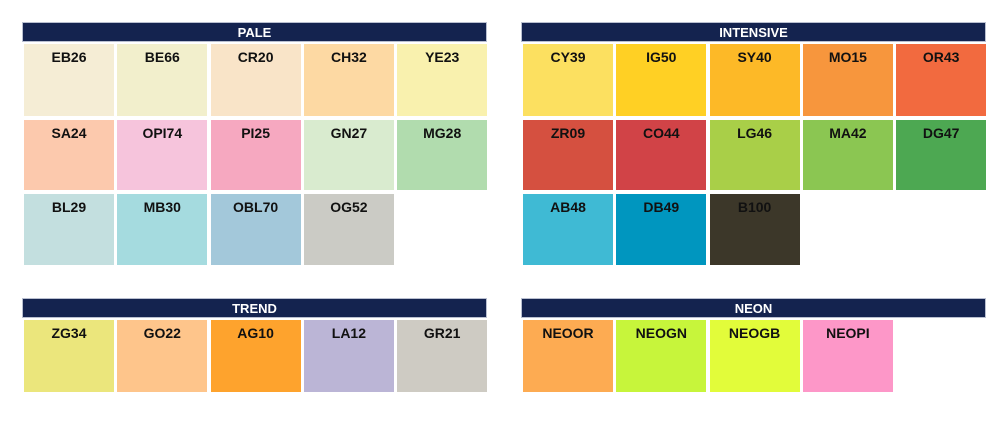 This screenshot has width=1000, height=422. I want to click on color-swatch: YE23, so click(442, 80).